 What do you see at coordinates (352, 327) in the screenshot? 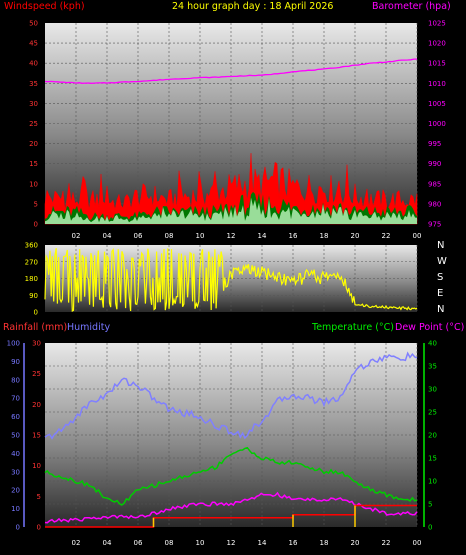
I see `temp-axis-title: Temperature (°C)` at bounding box center [352, 327].